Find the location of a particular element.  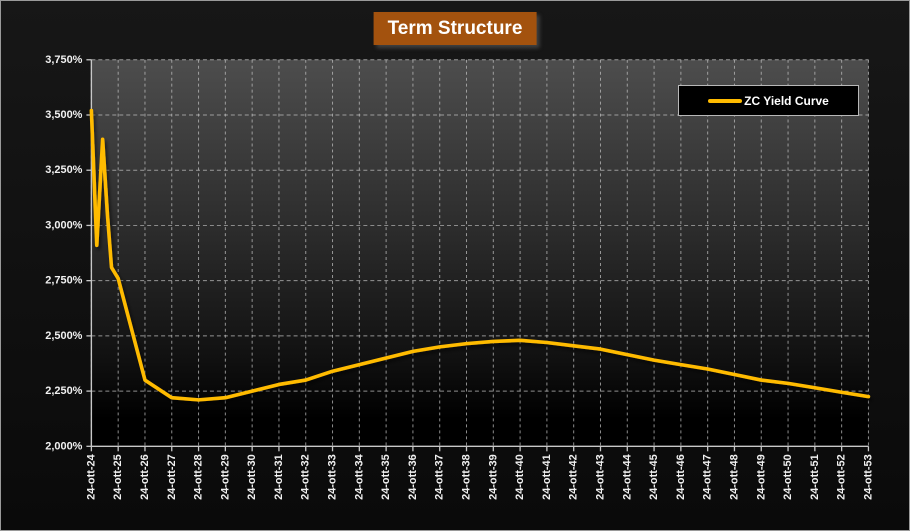

x-tick-label: 24-ott-48 is located at coordinates (734, 477).